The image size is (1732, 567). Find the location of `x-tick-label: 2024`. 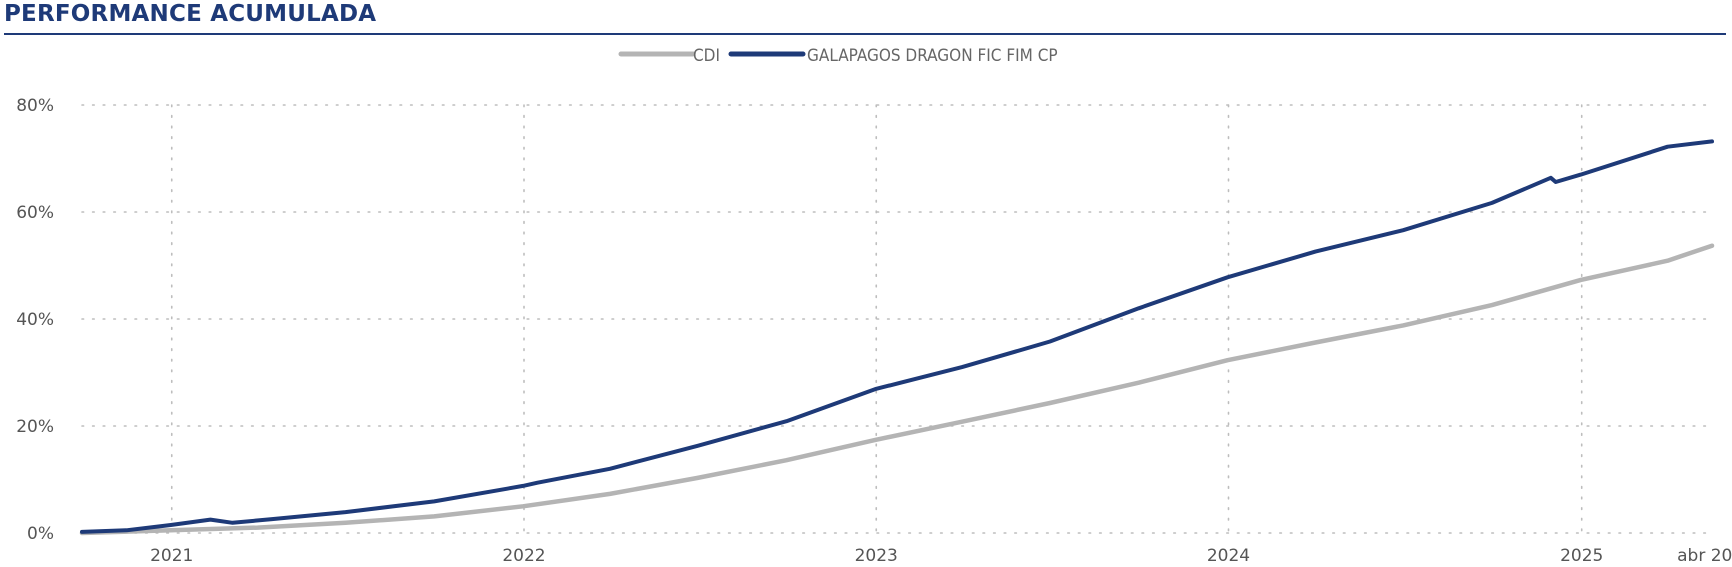

x-tick-label: 2024 is located at coordinates (1228, 556).